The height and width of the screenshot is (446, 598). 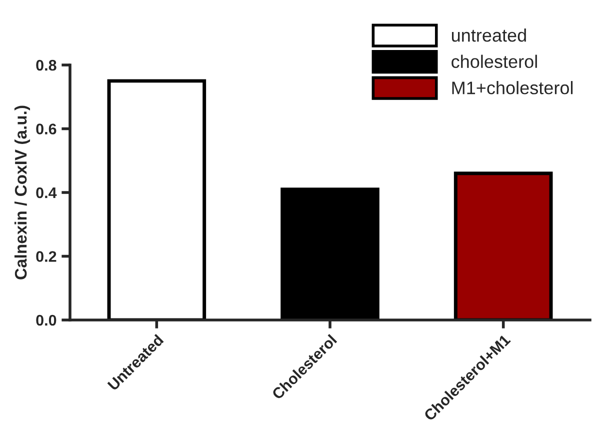 I want to click on legend-label: untreated, so click(x=489, y=35).